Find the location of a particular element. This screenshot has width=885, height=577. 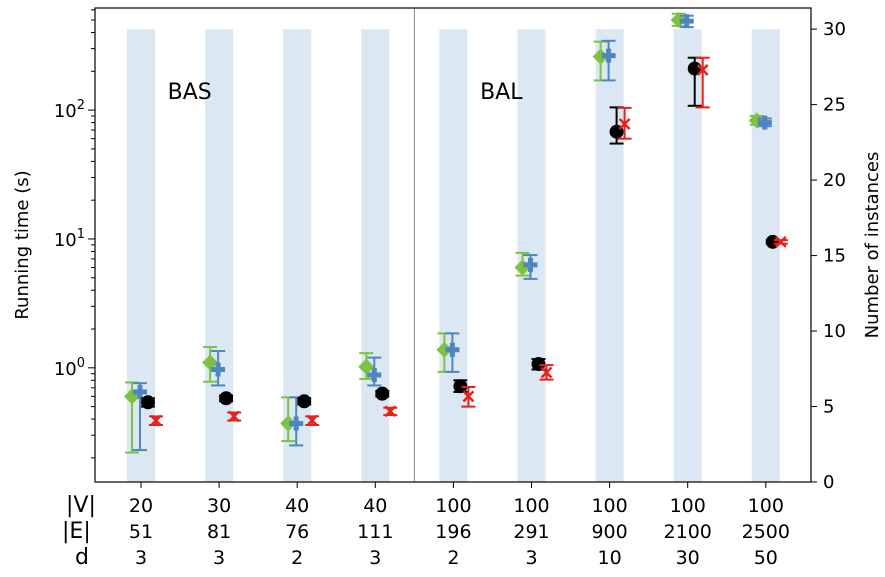

x-tick-label: 111 is located at coordinates (375, 532).